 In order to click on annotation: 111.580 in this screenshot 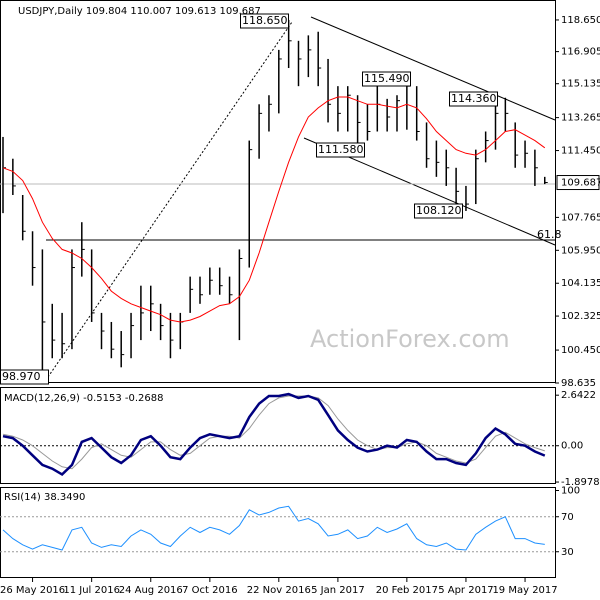, I will do `click(341, 149)`.